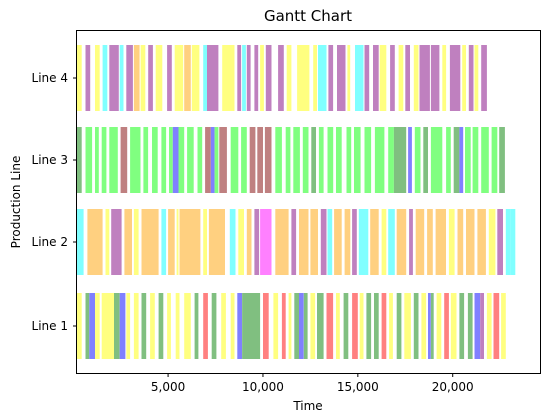 This screenshot has height=419, width=550. Describe the element at coordinates (168, 387) in the screenshot. I see `x-tick-label-5000: 5,000` at that location.